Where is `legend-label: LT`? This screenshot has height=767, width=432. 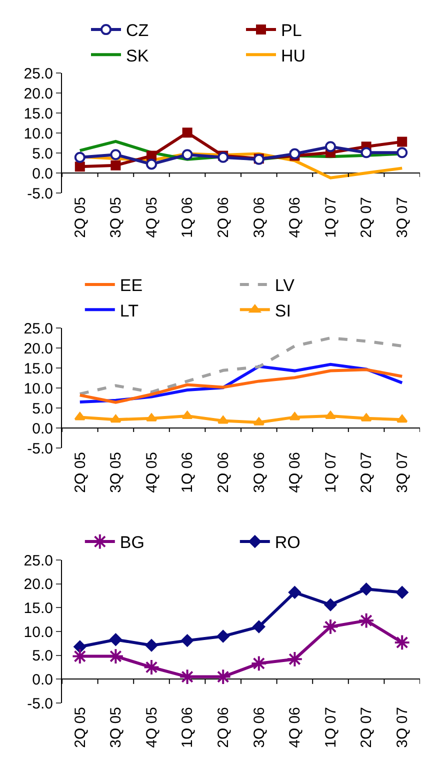
legend-label: LT is located at coordinates (129, 310).